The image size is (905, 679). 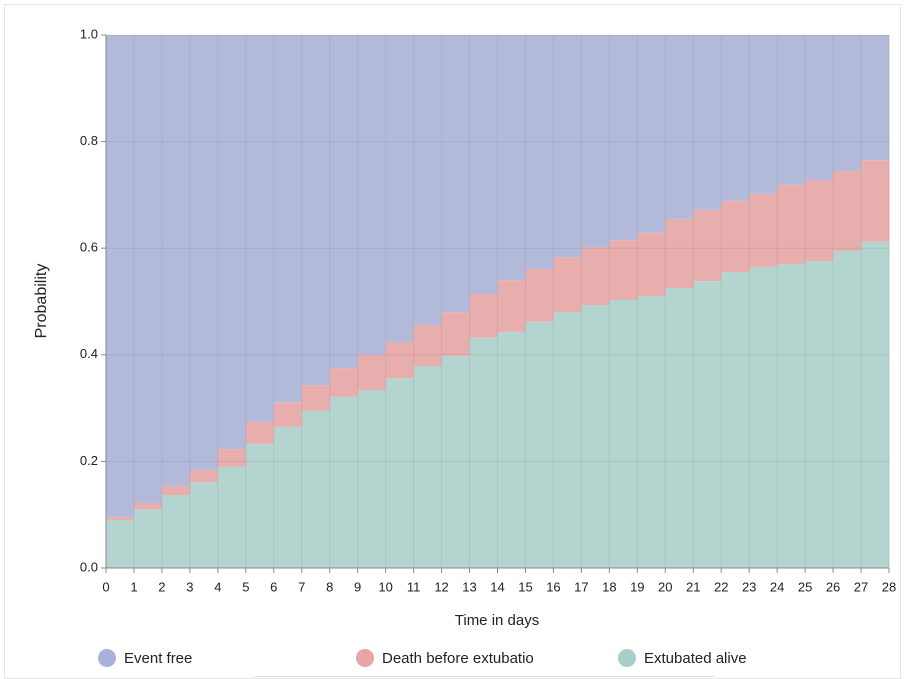 What do you see at coordinates (245, 586) in the screenshot?
I see `x-tick-label: 5` at bounding box center [245, 586].